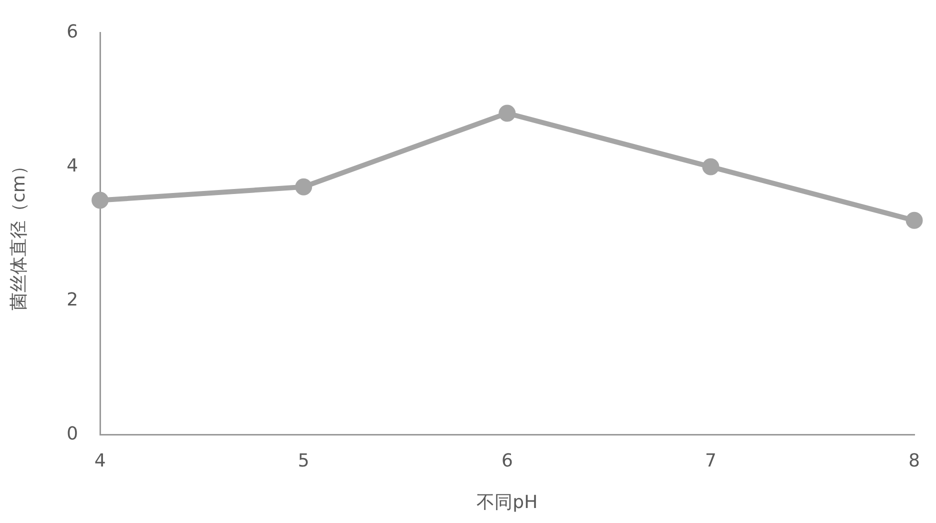 This screenshot has width=936, height=523. Describe the element at coordinates (304, 461) in the screenshot. I see `x-tick-label: 5` at that location.